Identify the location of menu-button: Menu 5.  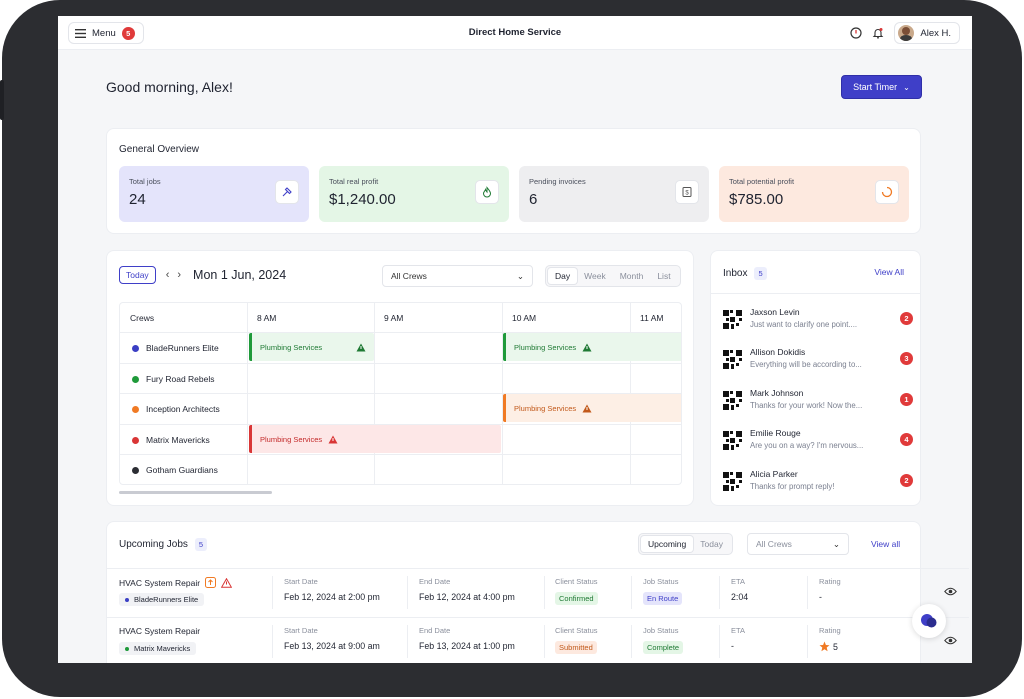
(106, 33).